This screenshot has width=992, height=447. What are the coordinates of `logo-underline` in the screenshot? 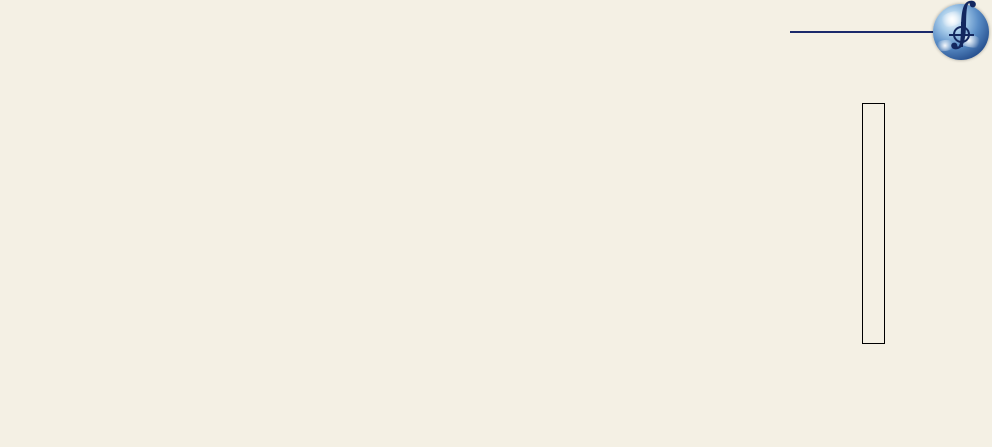 It's located at (866, 32).